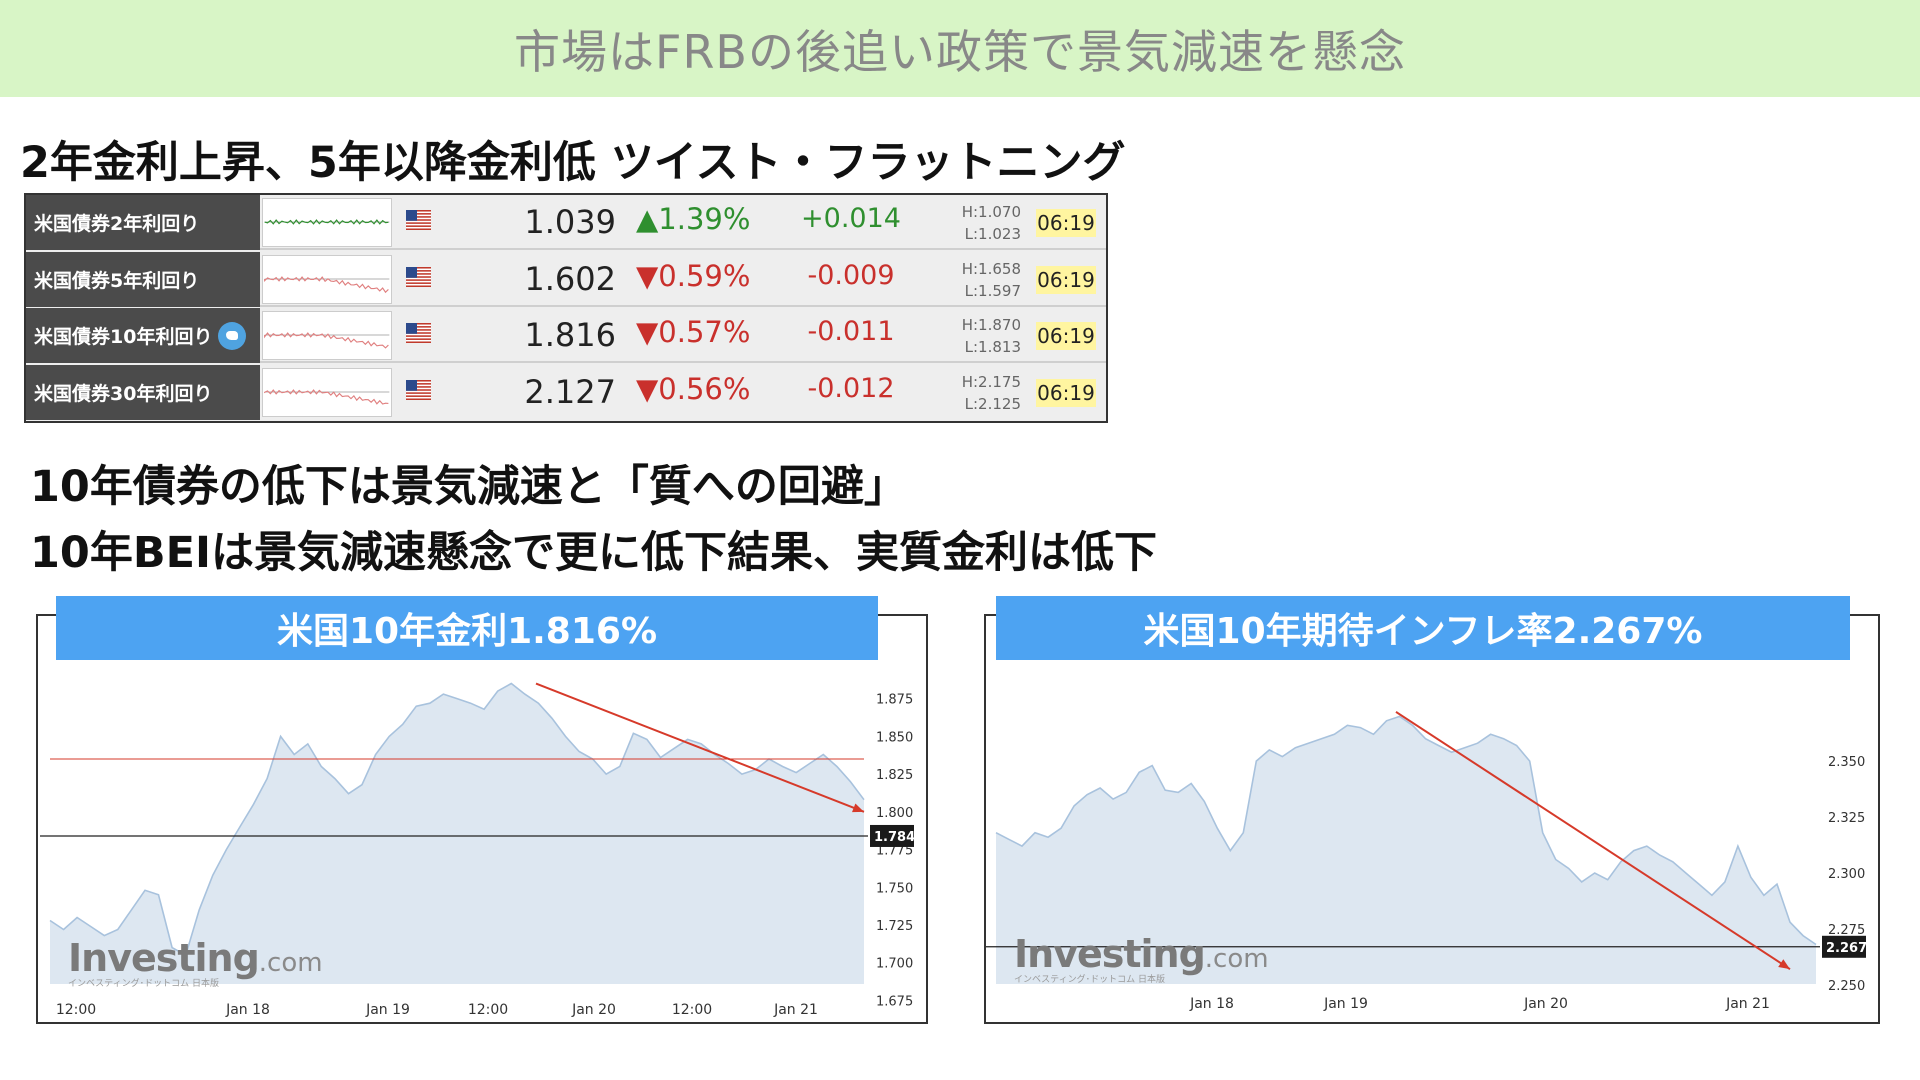  I want to click on quote-high: H:1.070, so click(991, 212).